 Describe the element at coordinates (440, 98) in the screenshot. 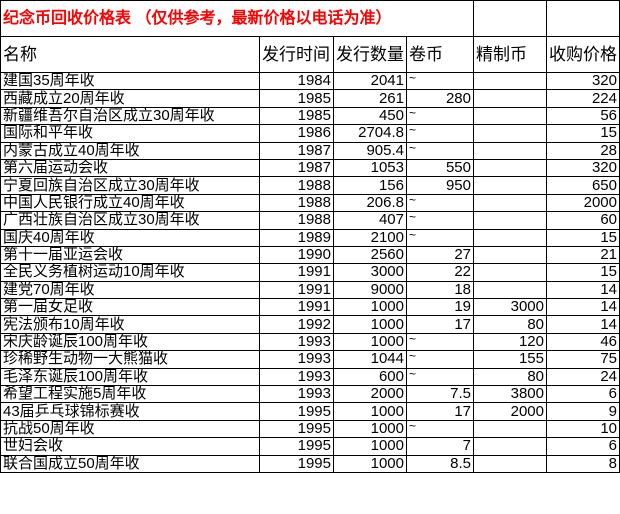

I see `cell-roll-coin: 280` at that location.